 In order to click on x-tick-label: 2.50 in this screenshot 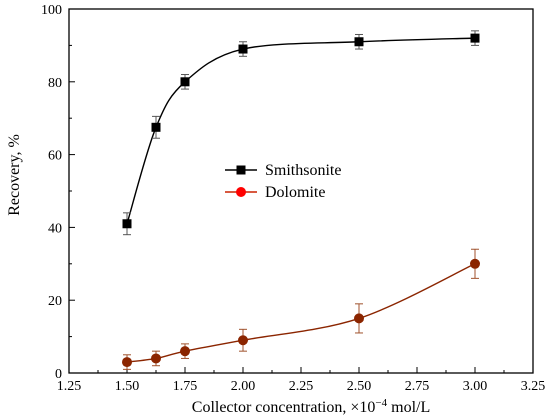, I will do `click(359, 386)`.